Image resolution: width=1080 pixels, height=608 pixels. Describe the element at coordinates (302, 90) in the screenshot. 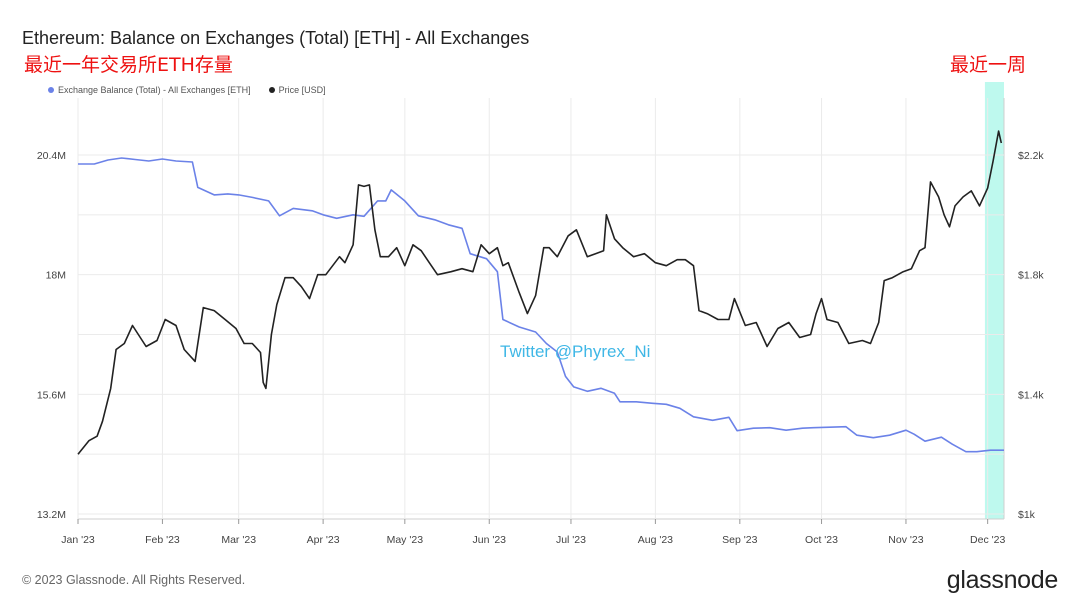

I see `legend-label-price: Price [USD]` at that location.